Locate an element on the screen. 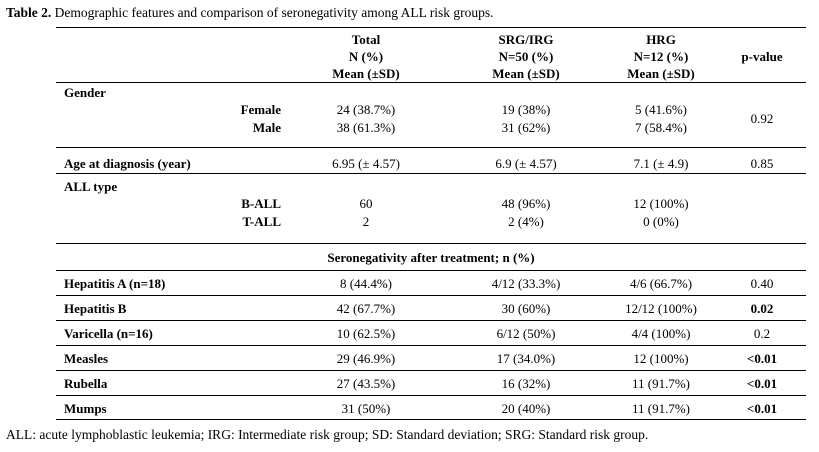  female-total: 24 (38.7%) is located at coordinates (366, 109).